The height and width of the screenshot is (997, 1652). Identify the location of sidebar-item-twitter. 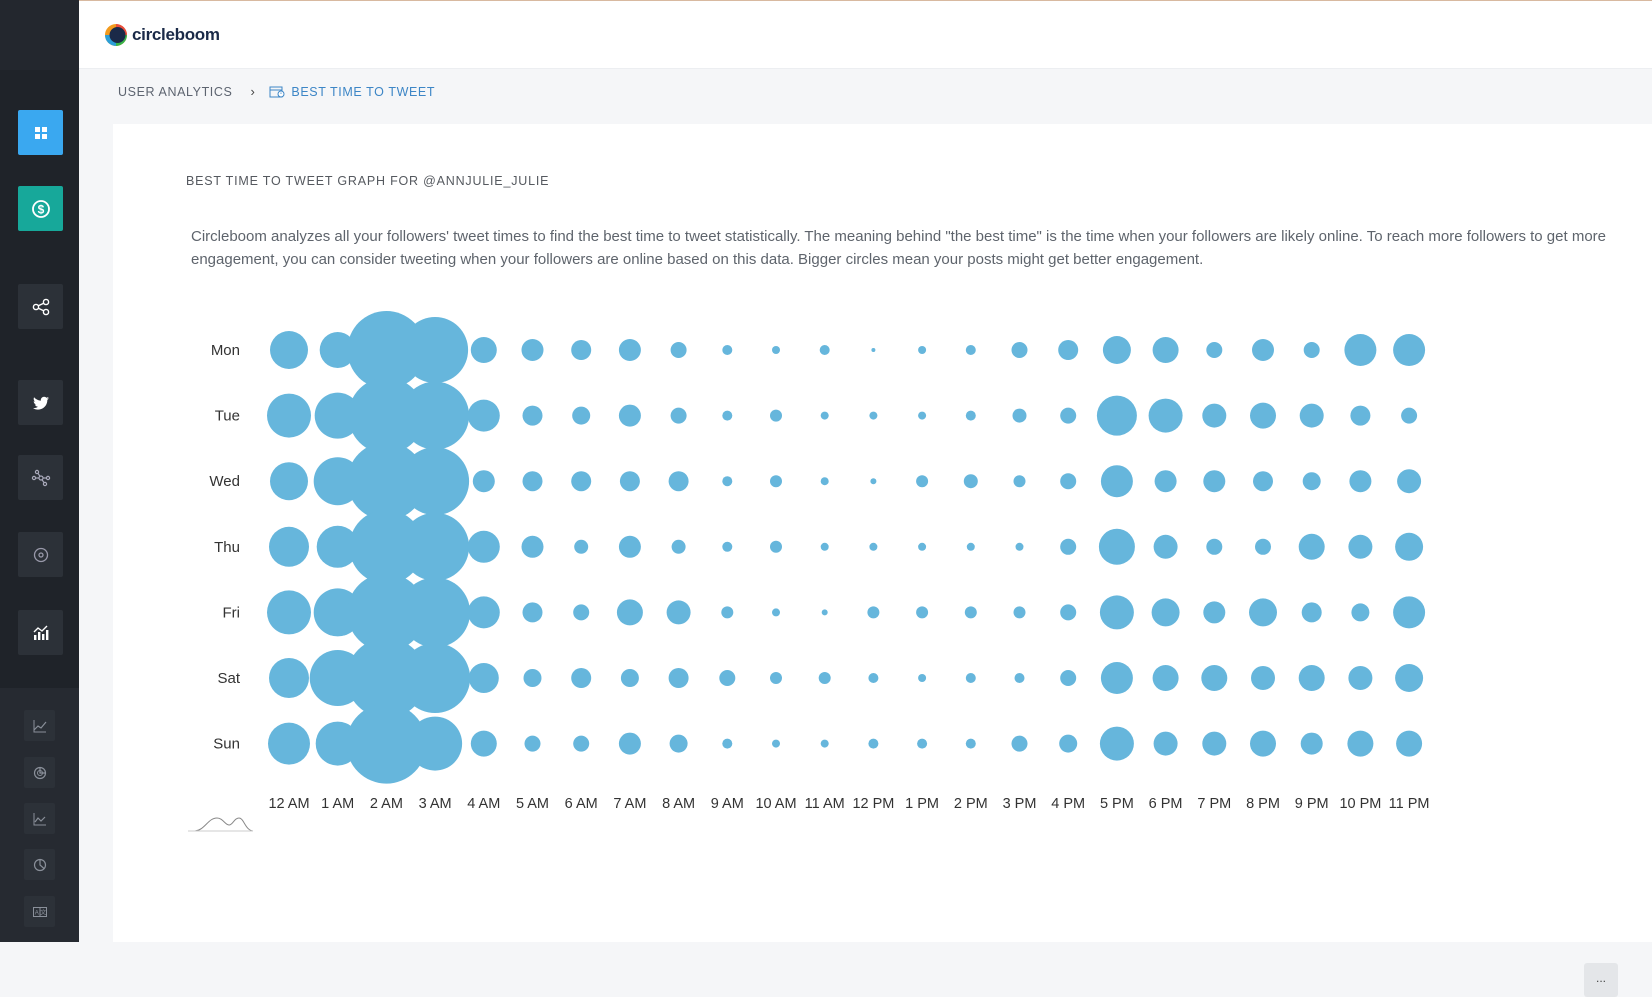
(40, 402).